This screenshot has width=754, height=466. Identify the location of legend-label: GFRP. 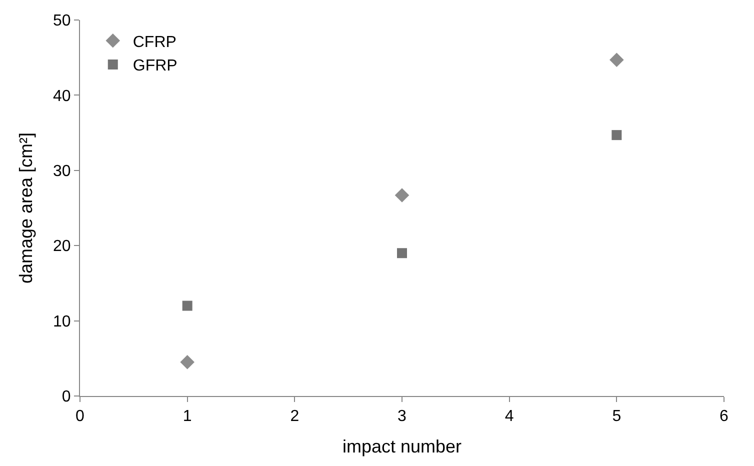
(155, 66).